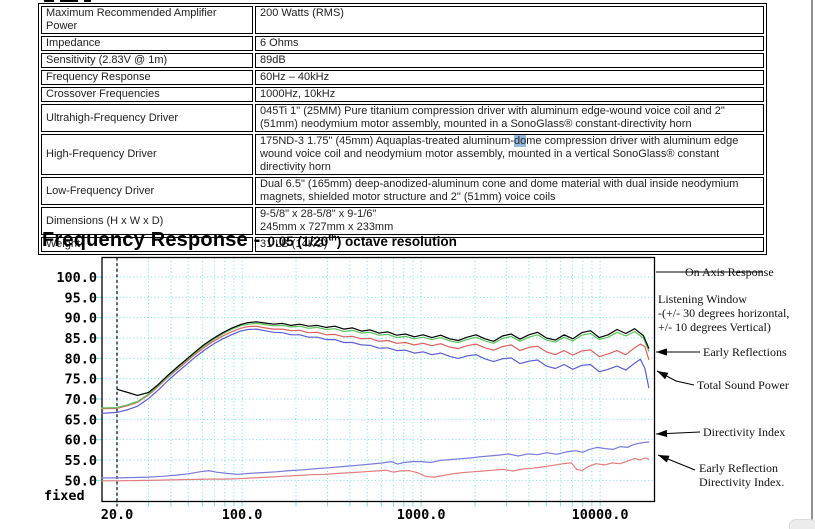 This screenshot has width=815, height=529. I want to click on x-axis-tick-label: 100.0, so click(242, 515).